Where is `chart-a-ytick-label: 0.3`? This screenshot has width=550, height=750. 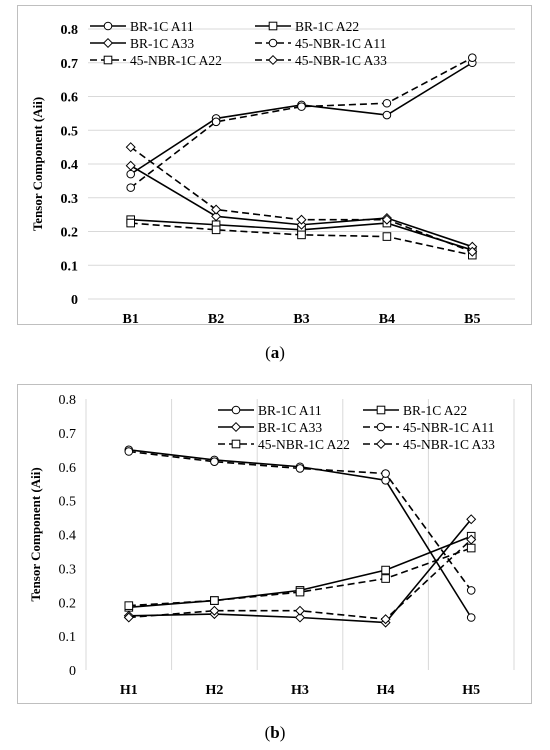 chart-a-ytick-label: 0.3 is located at coordinates (70, 199).